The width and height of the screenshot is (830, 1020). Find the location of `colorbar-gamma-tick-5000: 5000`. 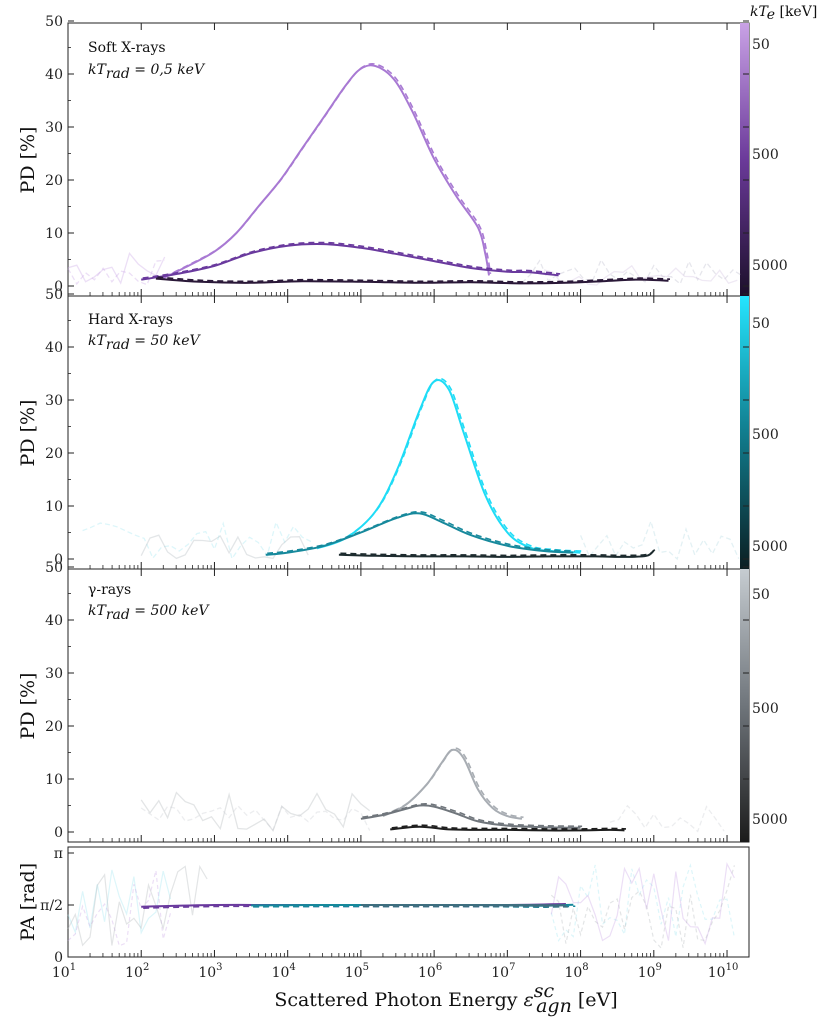

colorbar-gamma-tick-5000: 5000 is located at coordinates (770, 820).